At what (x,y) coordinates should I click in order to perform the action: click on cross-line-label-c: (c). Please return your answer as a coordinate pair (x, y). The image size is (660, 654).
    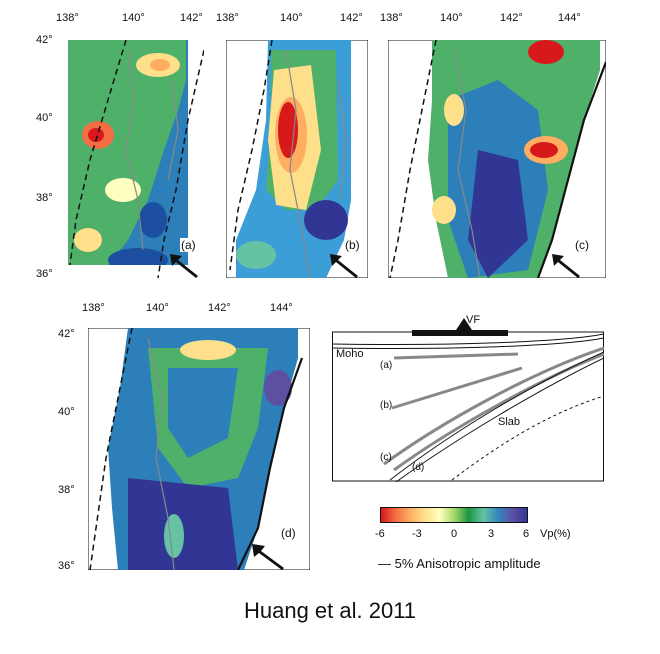
    Looking at the image, I should click on (386, 457).